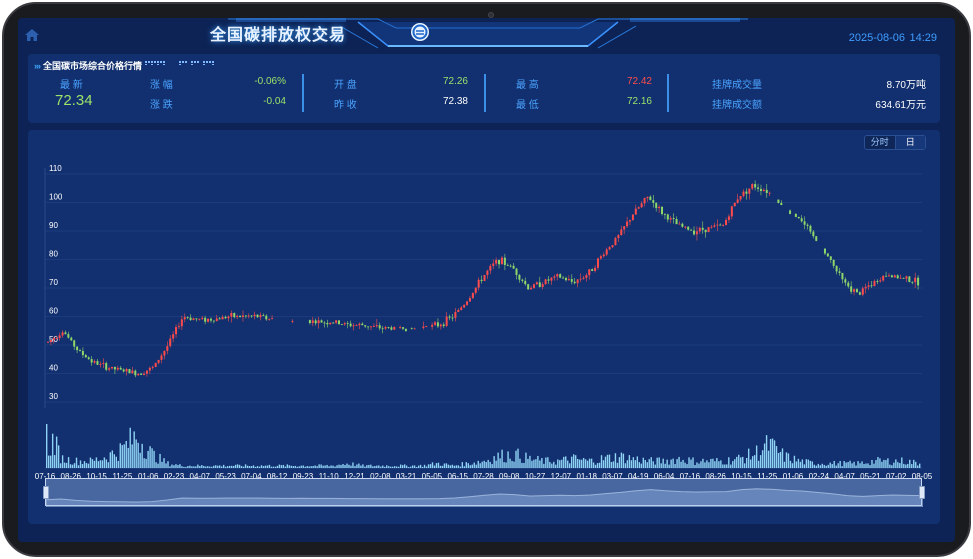  What do you see at coordinates (922, 492) in the screenshot?
I see `slider-handle-right` at bounding box center [922, 492].